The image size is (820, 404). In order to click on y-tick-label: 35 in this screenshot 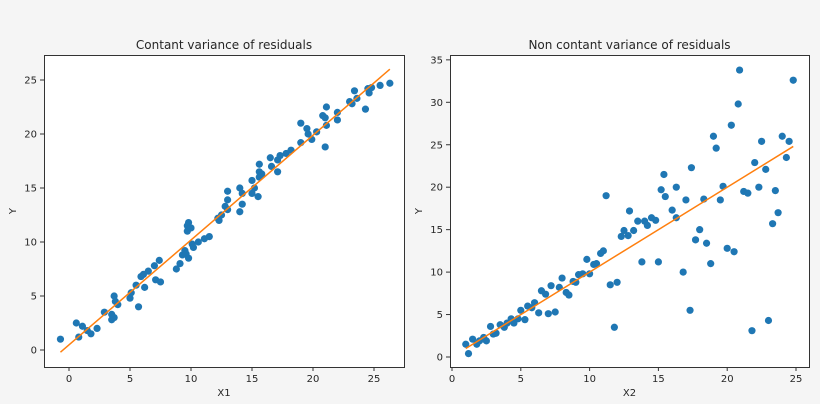, I will do `click(436, 60)`.